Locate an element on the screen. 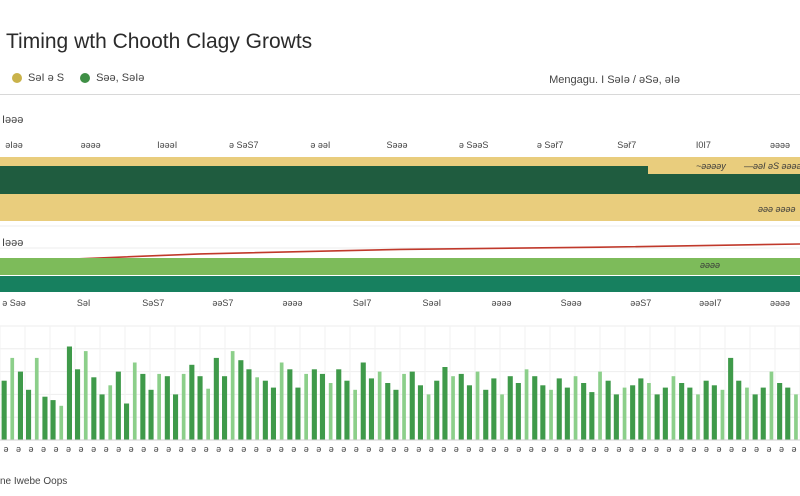 Image resolution: width=800 pixels, height=496 pixels. tick-label: SəI7 is located at coordinates (362, 303).